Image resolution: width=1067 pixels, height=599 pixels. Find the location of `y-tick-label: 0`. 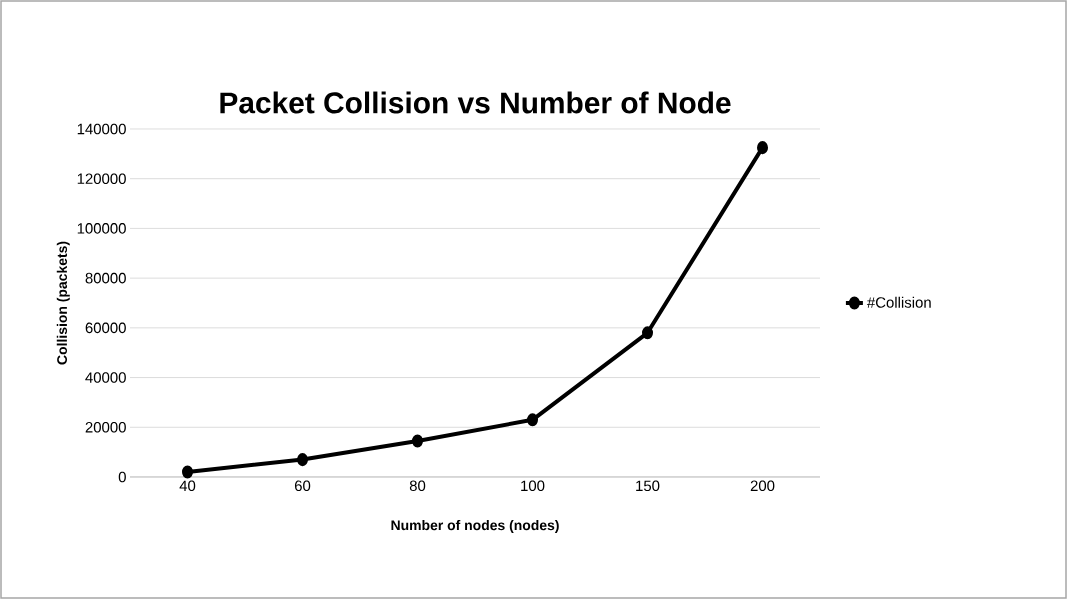

y-tick-label: 0 is located at coordinates (122, 477).